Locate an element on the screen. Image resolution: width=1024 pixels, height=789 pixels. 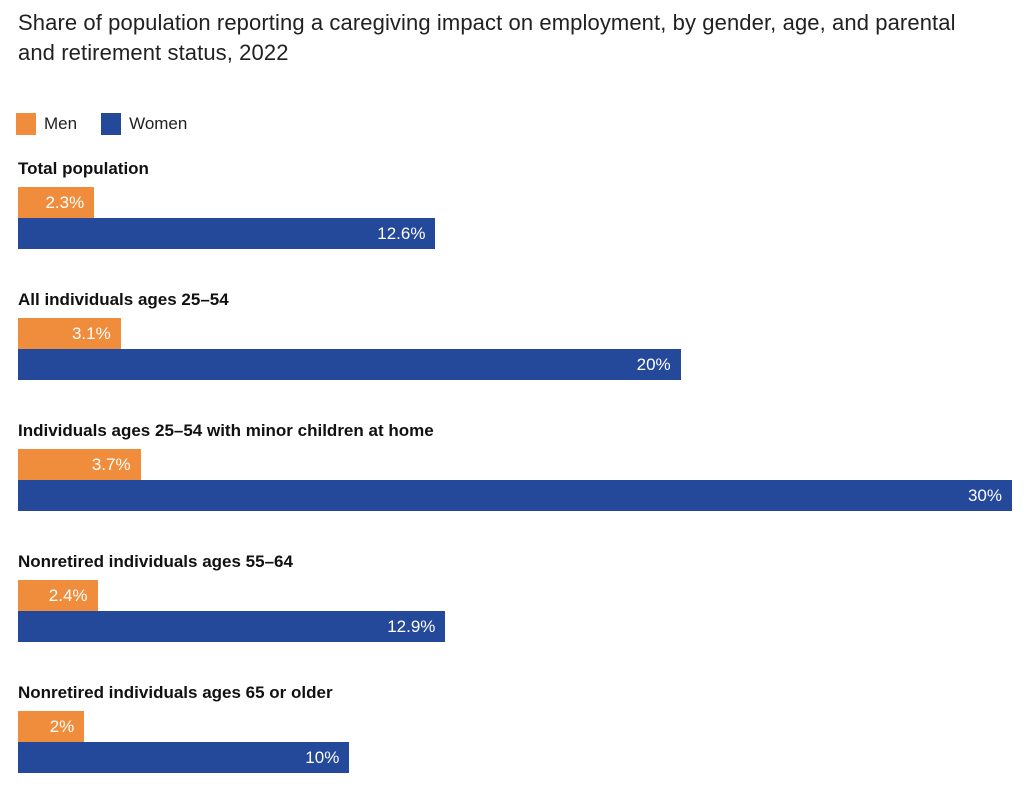
bar-value-label: 2.3% is located at coordinates (65, 202).